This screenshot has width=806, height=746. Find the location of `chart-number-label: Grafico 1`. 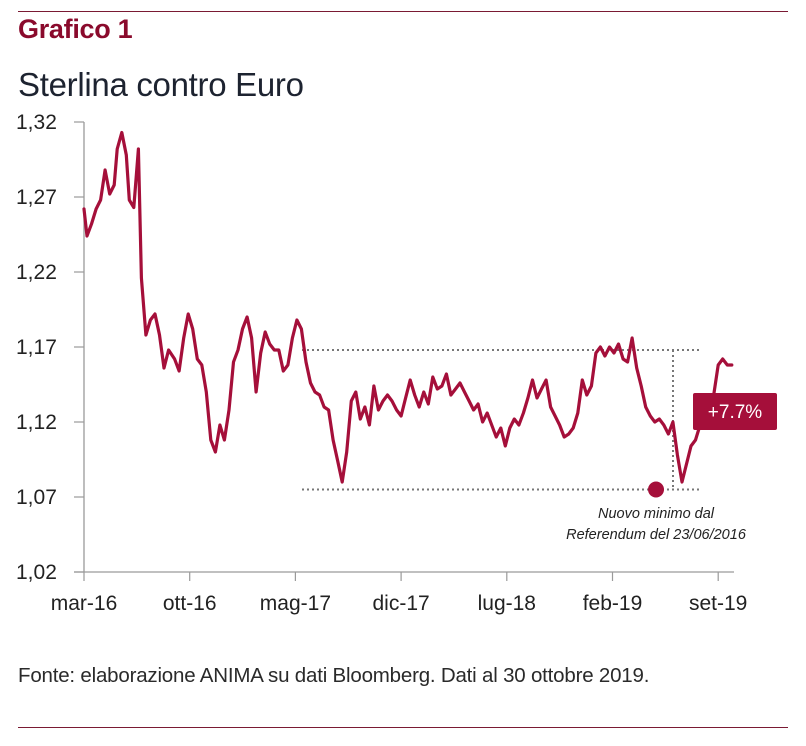

chart-number-label: Grafico 1 is located at coordinates (75, 29).